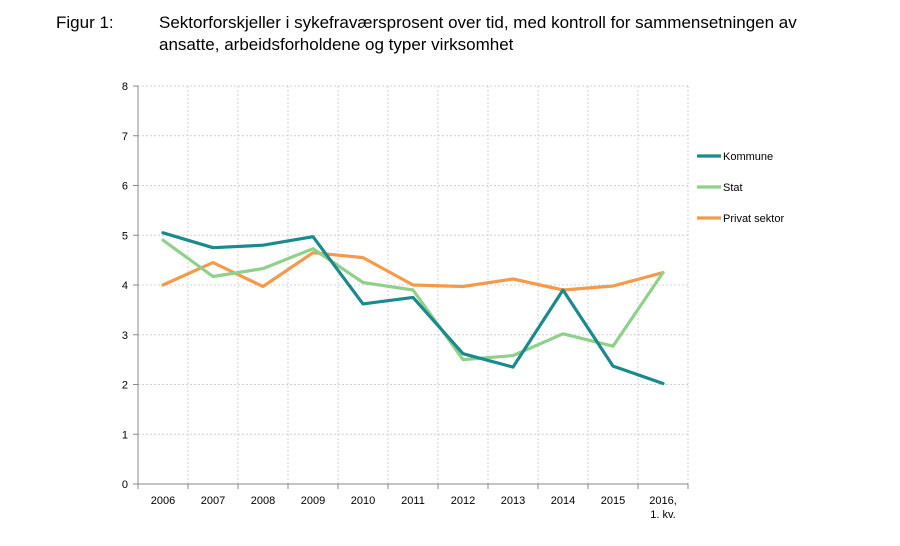  What do you see at coordinates (613, 501) in the screenshot?
I see `x-tick-label: 2015` at bounding box center [613, 501].